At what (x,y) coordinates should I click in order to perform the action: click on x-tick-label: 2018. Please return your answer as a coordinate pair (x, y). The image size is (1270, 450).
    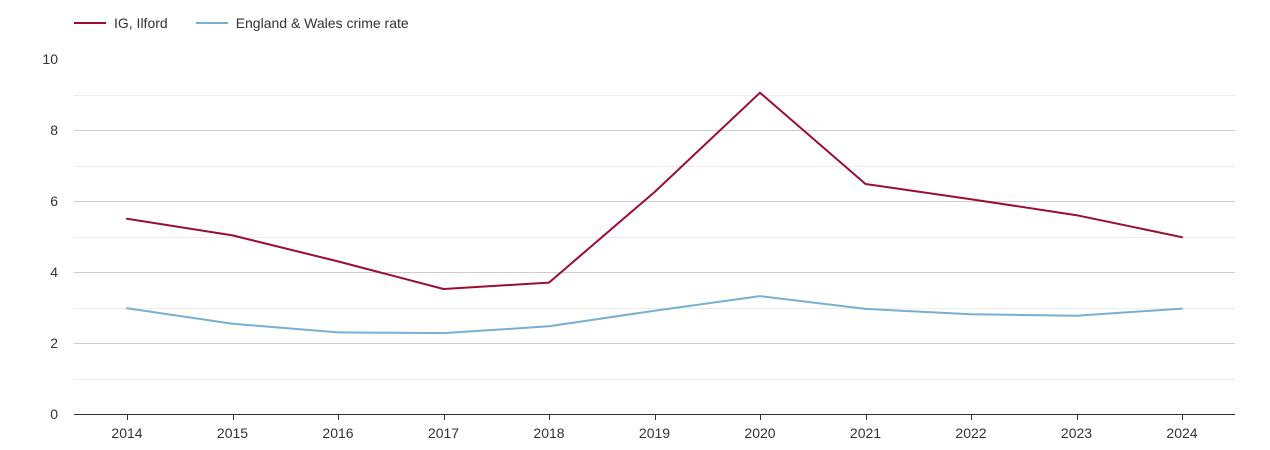
    Looking at the image, I should click on (548, 433).